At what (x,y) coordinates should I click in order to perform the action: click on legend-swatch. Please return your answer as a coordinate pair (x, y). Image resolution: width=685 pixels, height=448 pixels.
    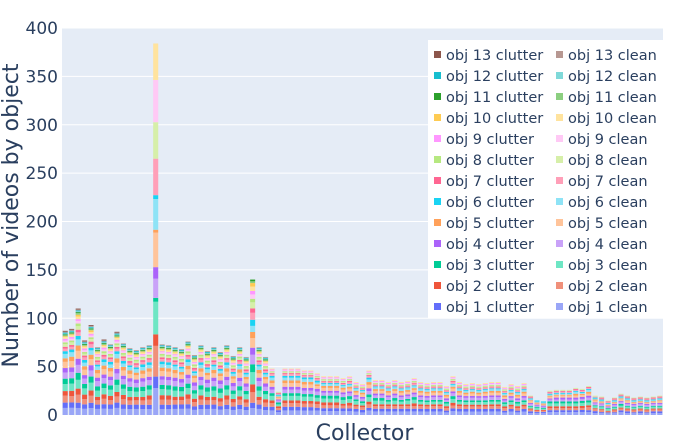
    Looking at the image, I should click on (559, 75).